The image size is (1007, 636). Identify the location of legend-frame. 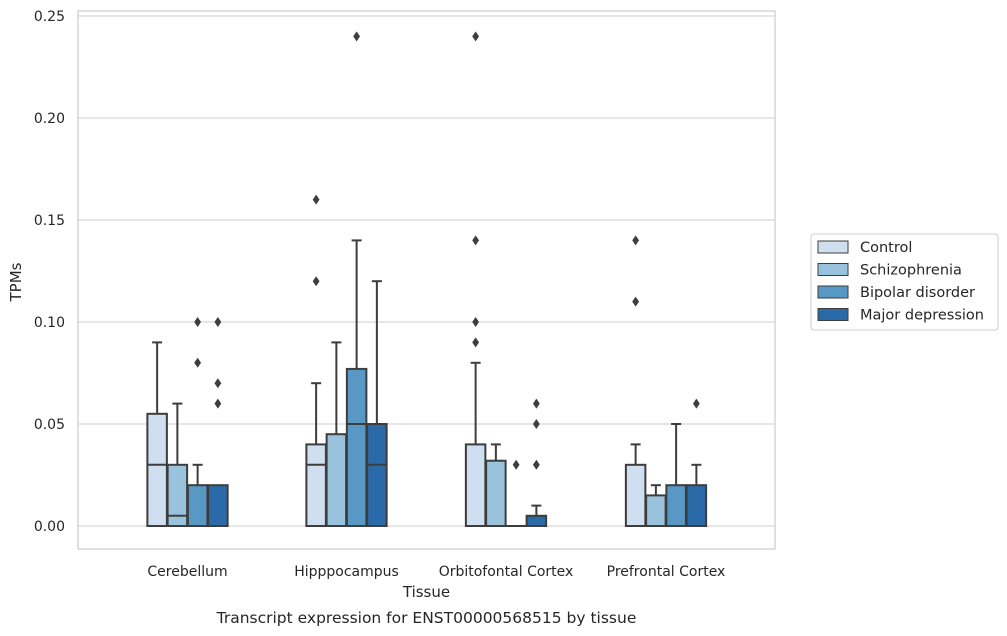
(904, 282).